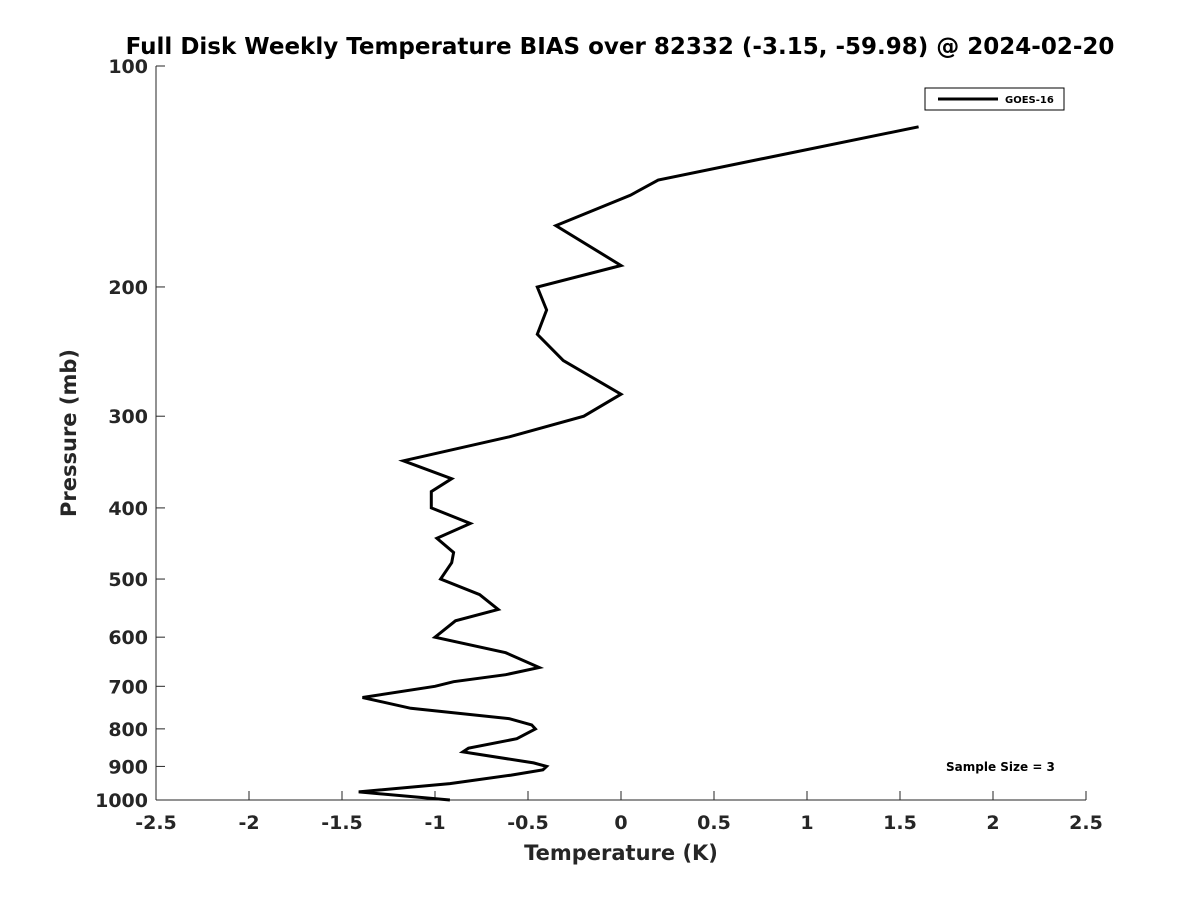  I want to click on x-tick-label: -0.5, so click(528, 823).